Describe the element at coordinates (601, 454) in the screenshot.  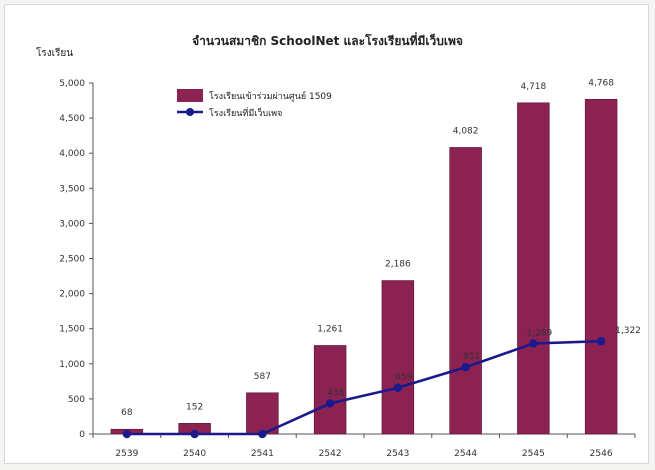
I see `x-tick-label: 2546` at that location.